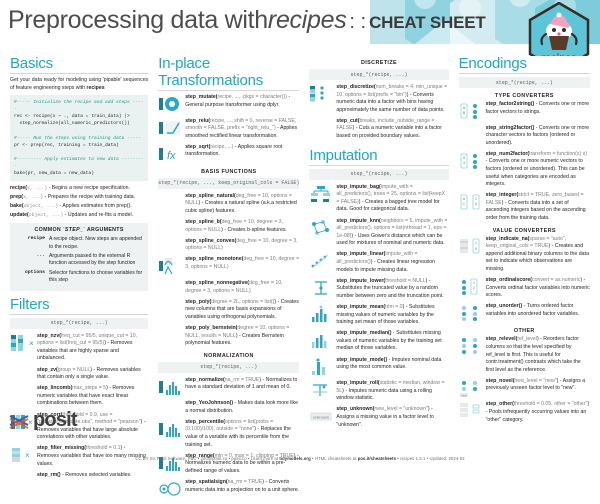 The image size is (600, 504). I want to click on step-function-name: step_corr(, so click(50, 414).